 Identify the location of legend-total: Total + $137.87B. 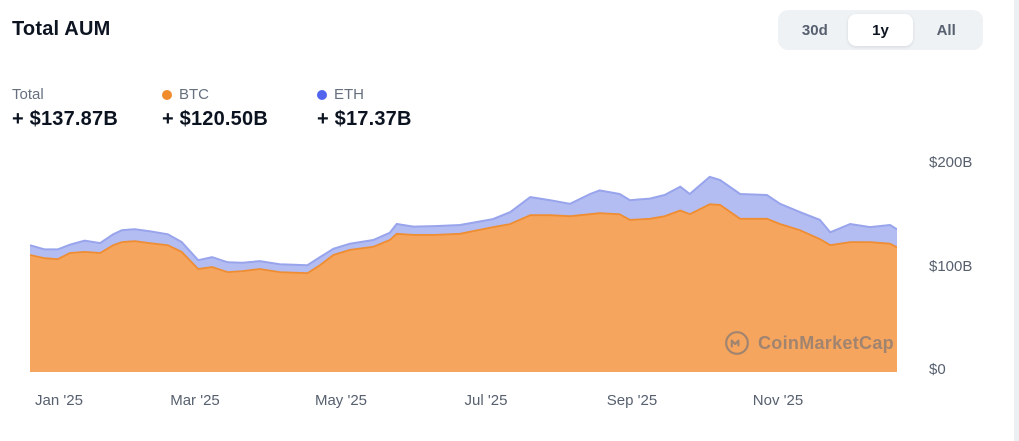
(65, 108).